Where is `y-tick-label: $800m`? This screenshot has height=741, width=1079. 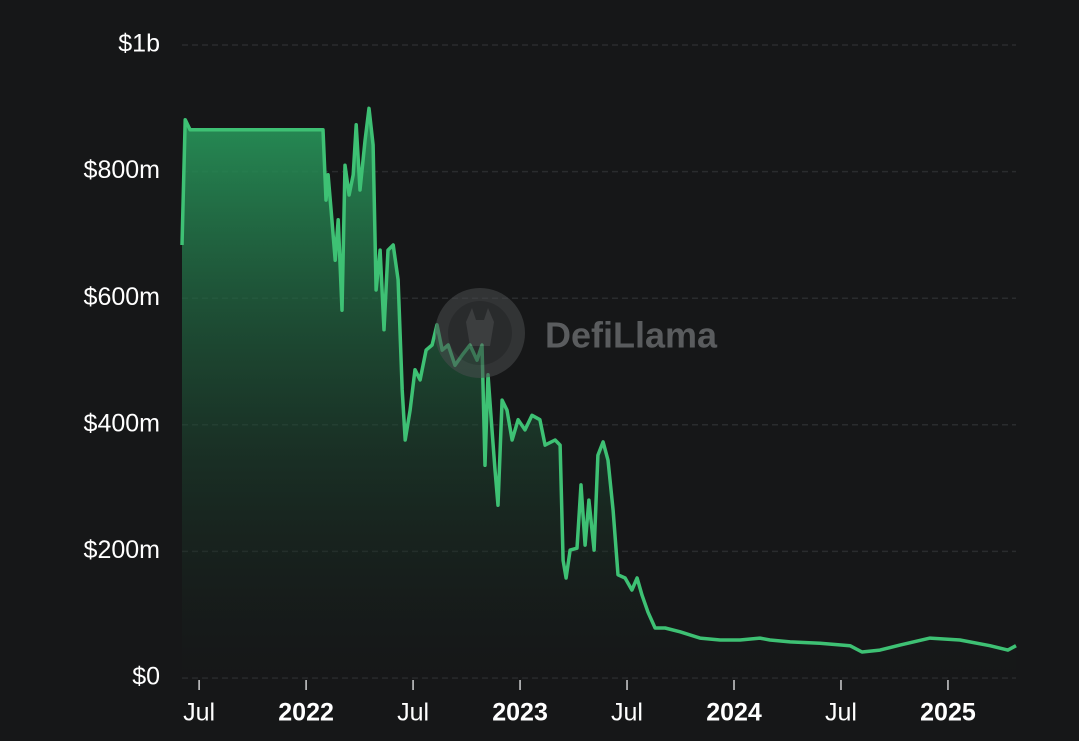
y-tick-label: $800m is located at coordinates (122, 170).